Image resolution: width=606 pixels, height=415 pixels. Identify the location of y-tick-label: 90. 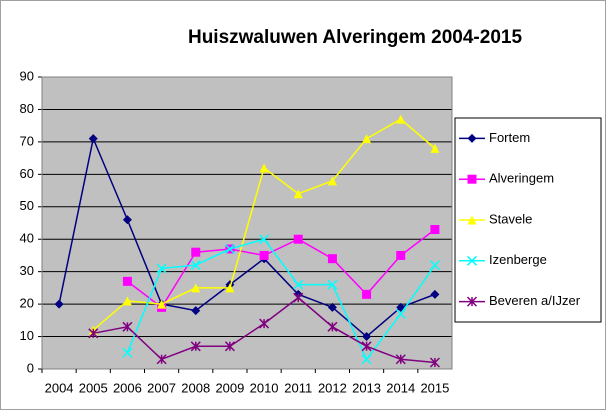
(27, 75).